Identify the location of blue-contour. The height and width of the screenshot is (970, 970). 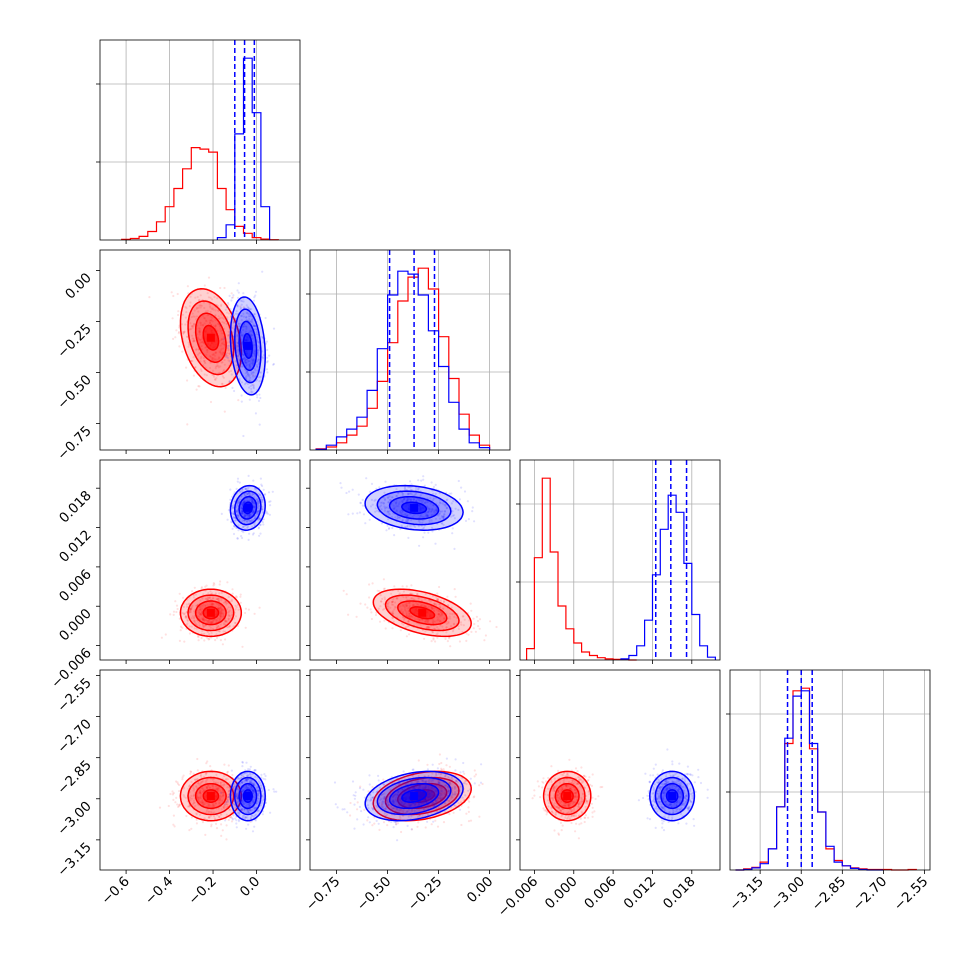
(248, 508).